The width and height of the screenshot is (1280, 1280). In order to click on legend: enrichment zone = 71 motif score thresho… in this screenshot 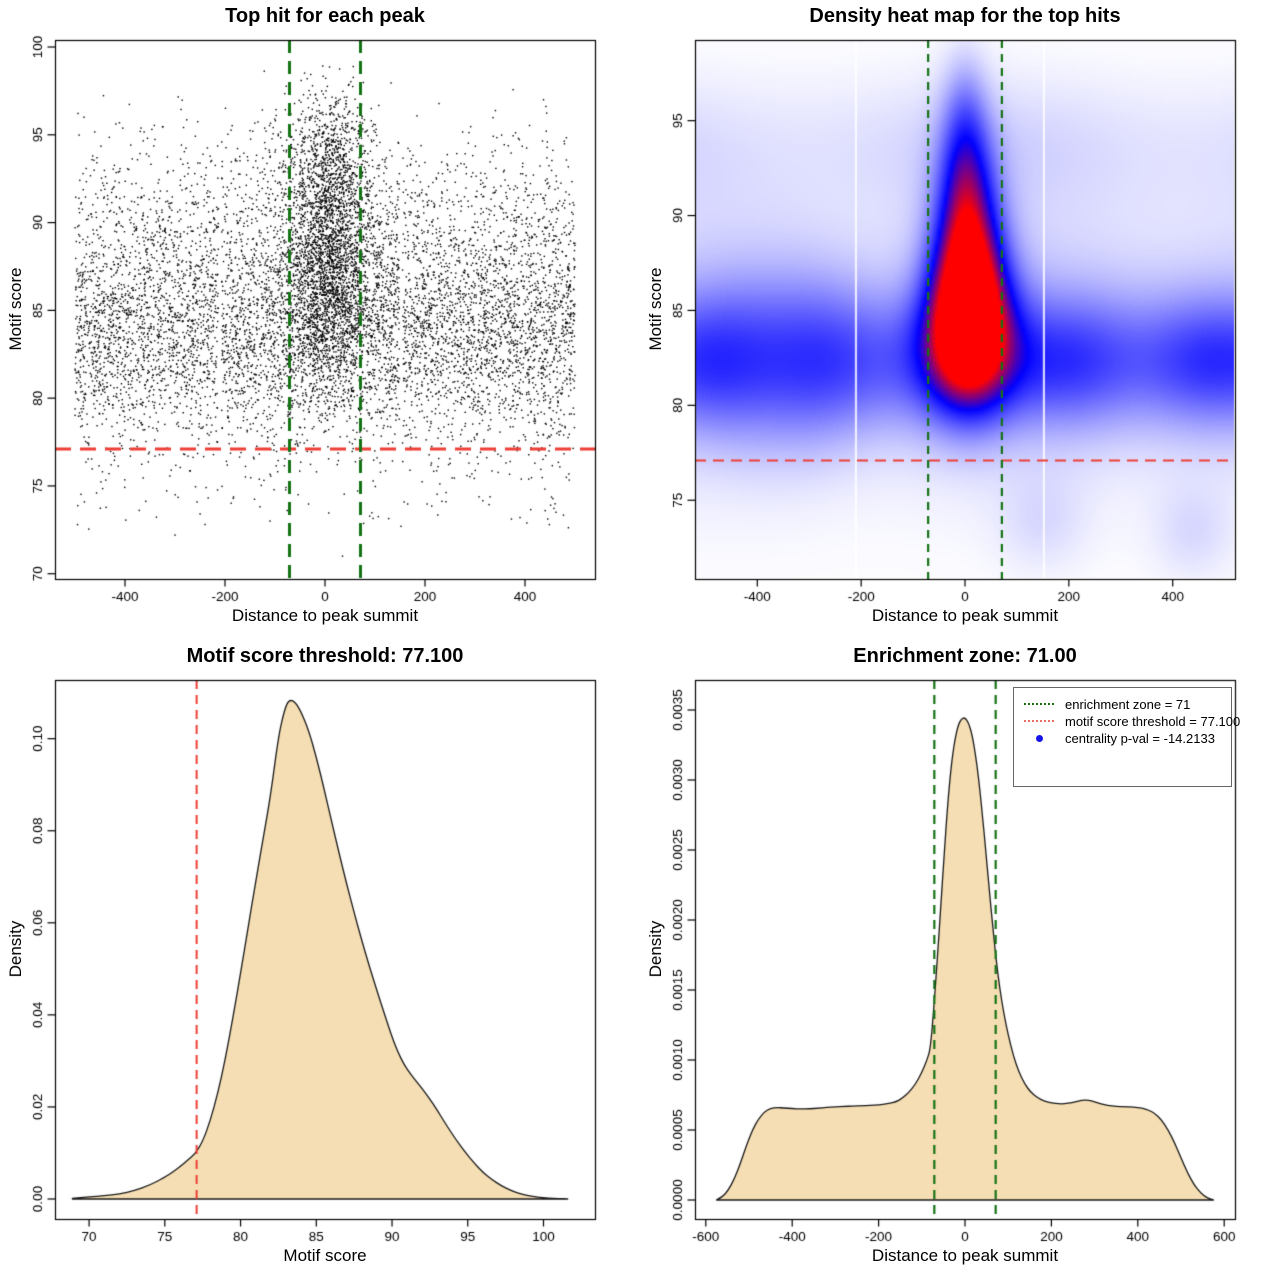, I will do `click(1126, 737)`.